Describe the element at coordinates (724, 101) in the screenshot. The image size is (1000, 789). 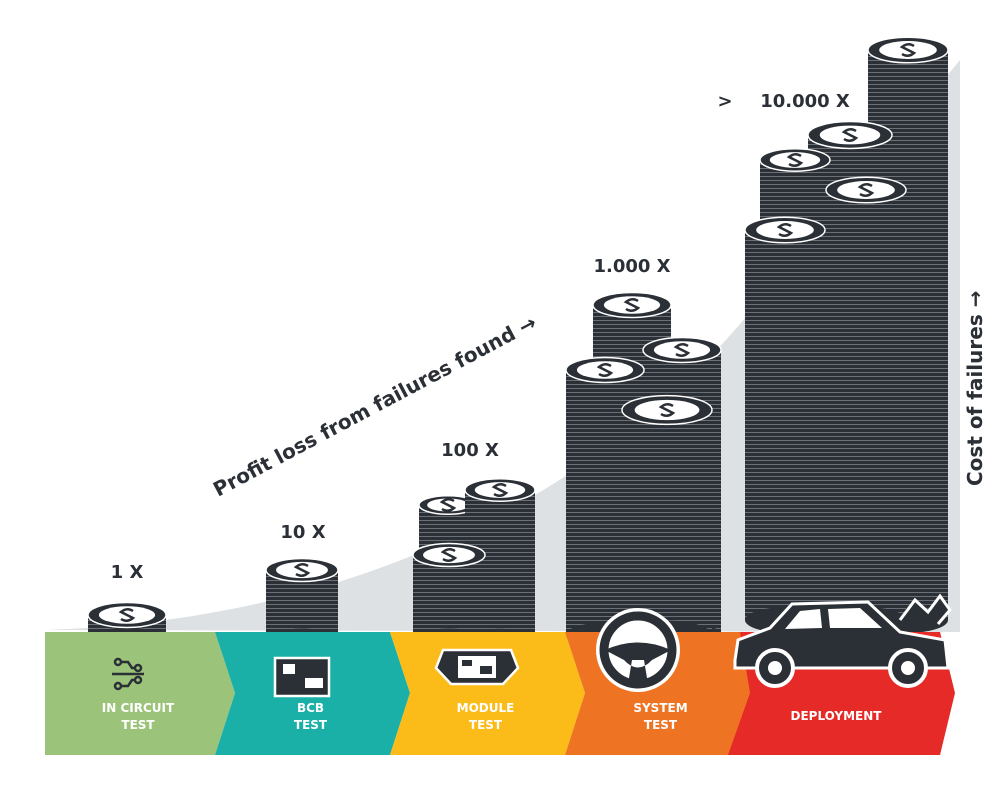
I see `multiplier-prefix: >` at that location.